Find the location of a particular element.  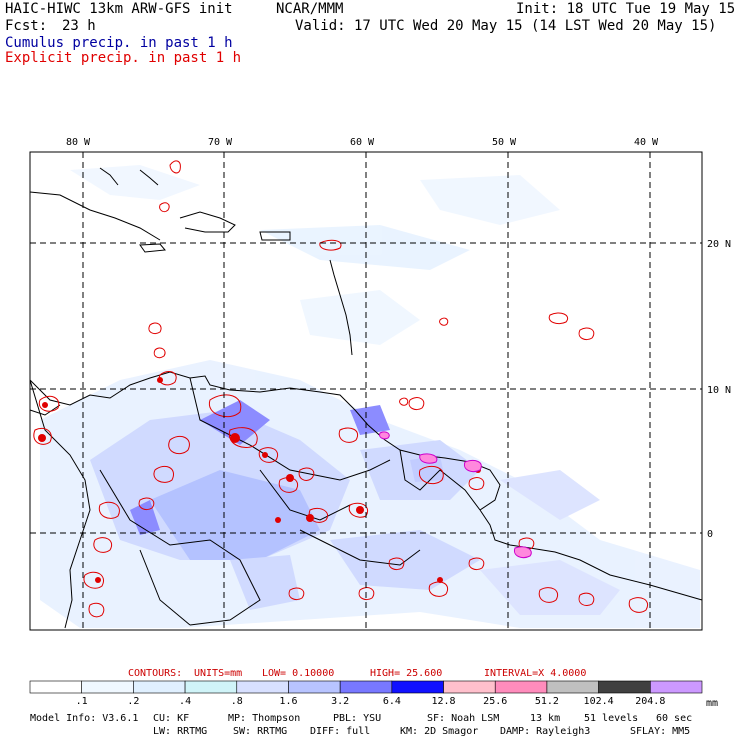

lon-label-80w: 80 W is located at coordinates (78, 142).